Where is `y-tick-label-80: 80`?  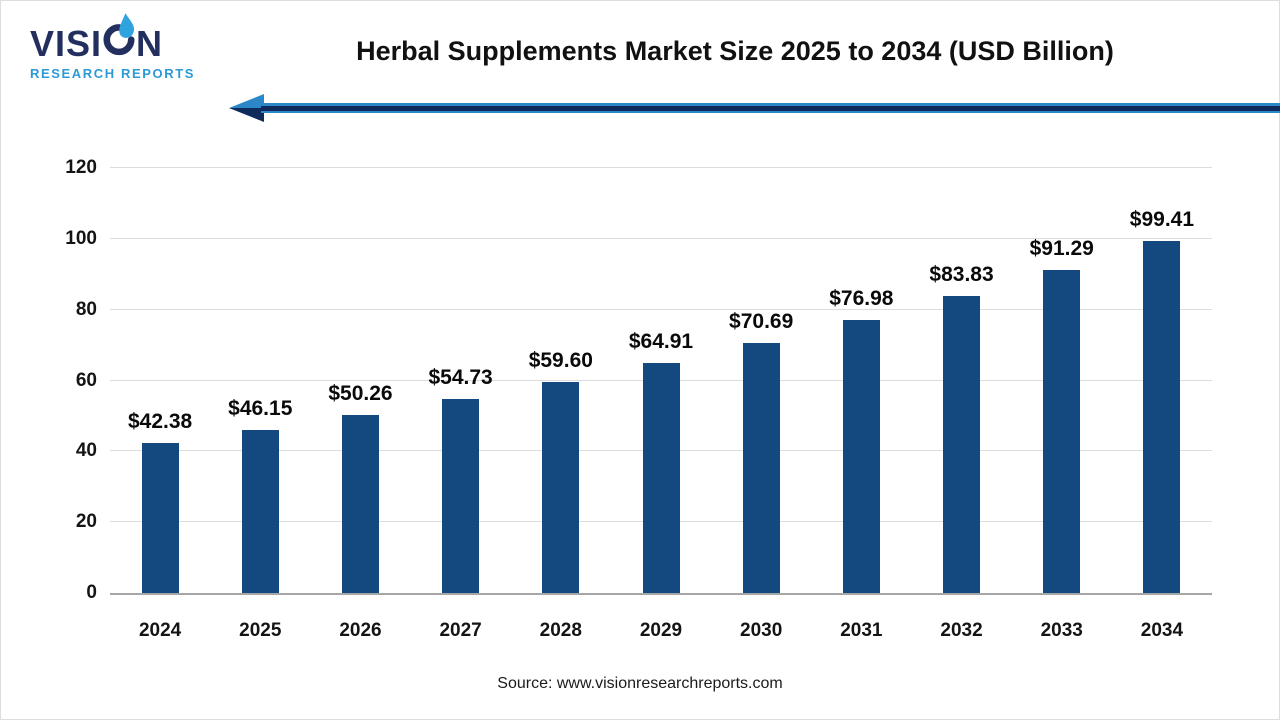
y-tick-label-80: 80 is located at coordinates (86, 309).